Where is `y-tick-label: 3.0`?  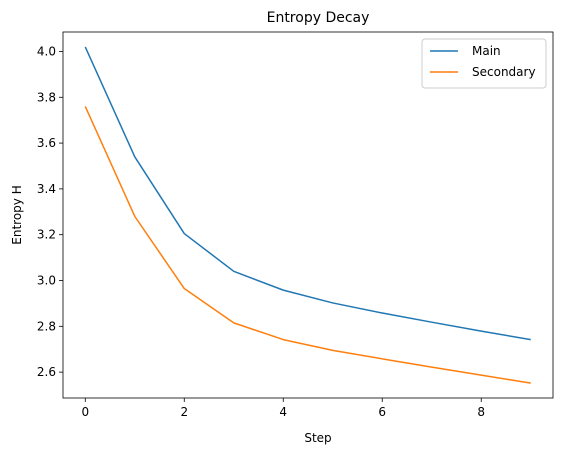
y-tick-label: 3.0 is located at coordinates (46, 281).